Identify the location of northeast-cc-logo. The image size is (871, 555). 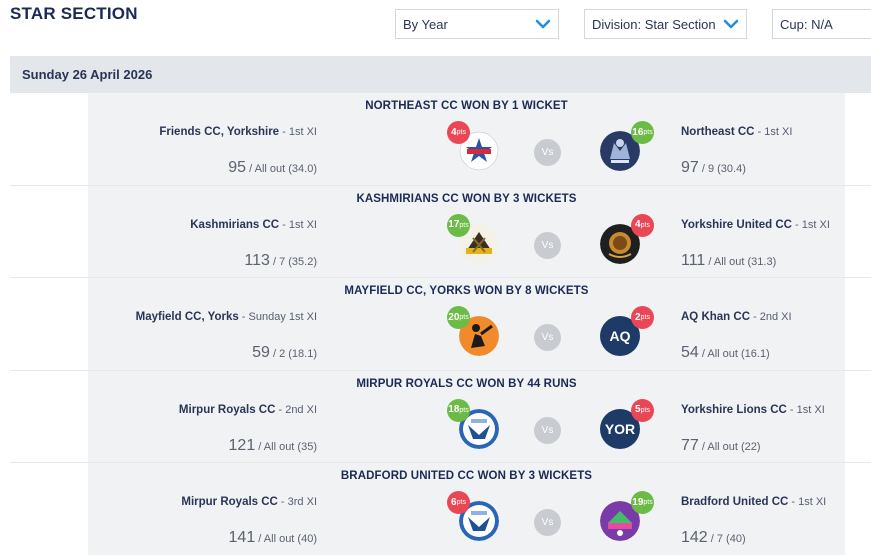
(620, 151).